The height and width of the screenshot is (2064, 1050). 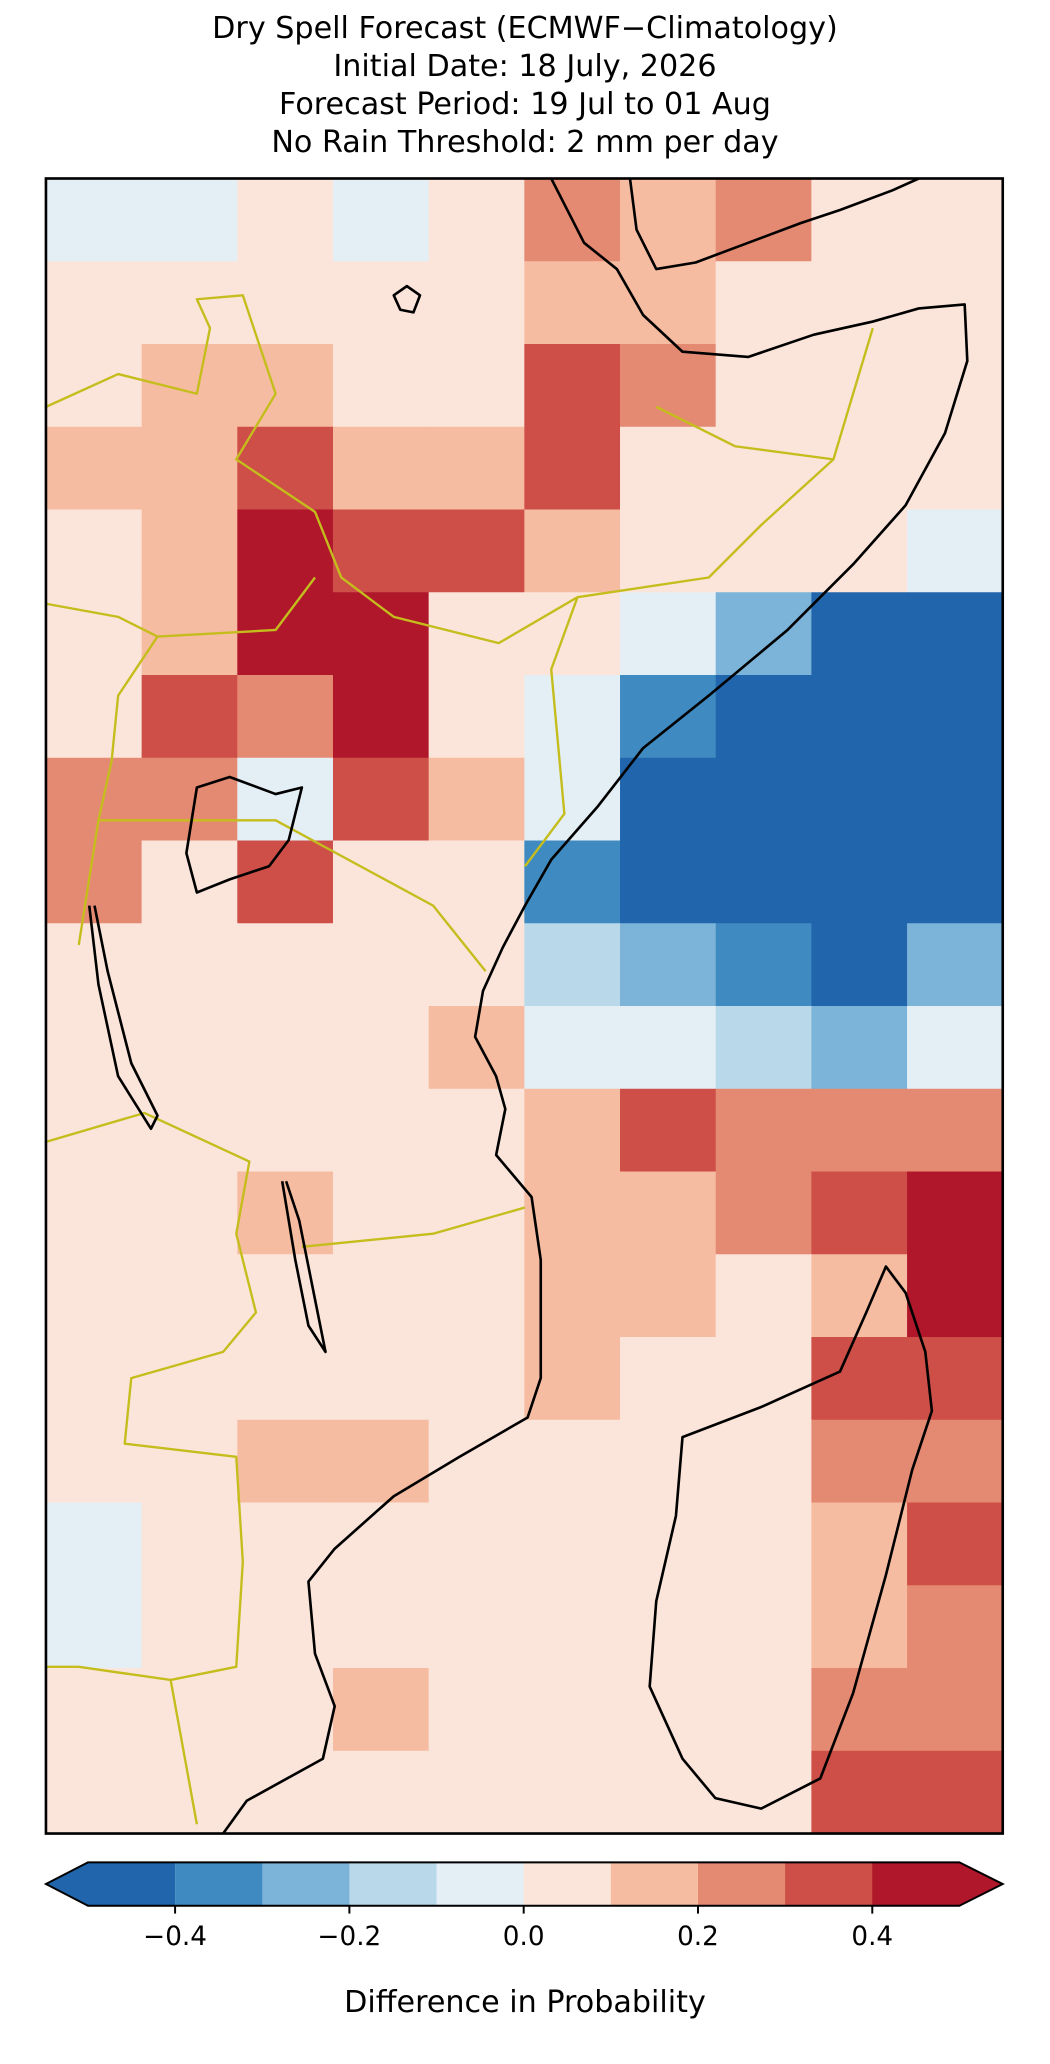 What do you see at coordinates (524, 1937) in the screenshot?
I see `colorbar-tick-label: 0.0` at bounding box center [524, 1937].